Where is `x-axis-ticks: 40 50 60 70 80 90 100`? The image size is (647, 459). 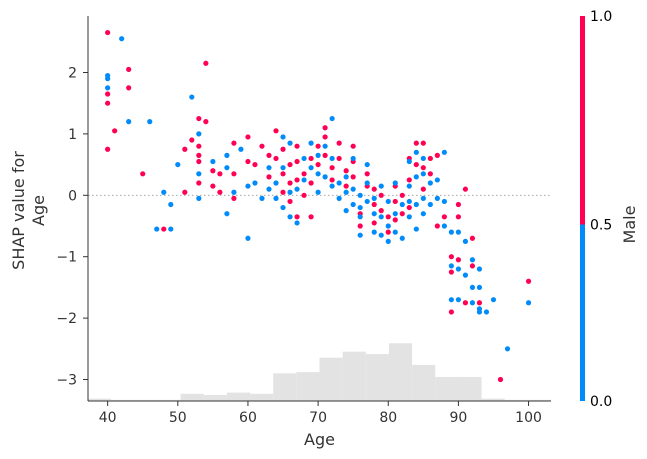 x-axis-ticks: 40 50 60 70 80 90 100 is located at coordinates (320, 413).